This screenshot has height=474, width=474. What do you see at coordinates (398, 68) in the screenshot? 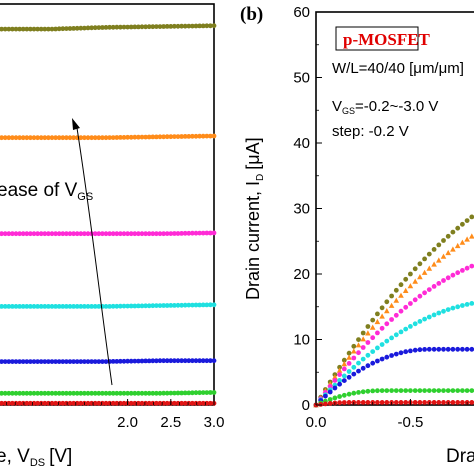
I see `info-wl: W/L=40/40 [μm/μm]` at bounding box center [398, 68].